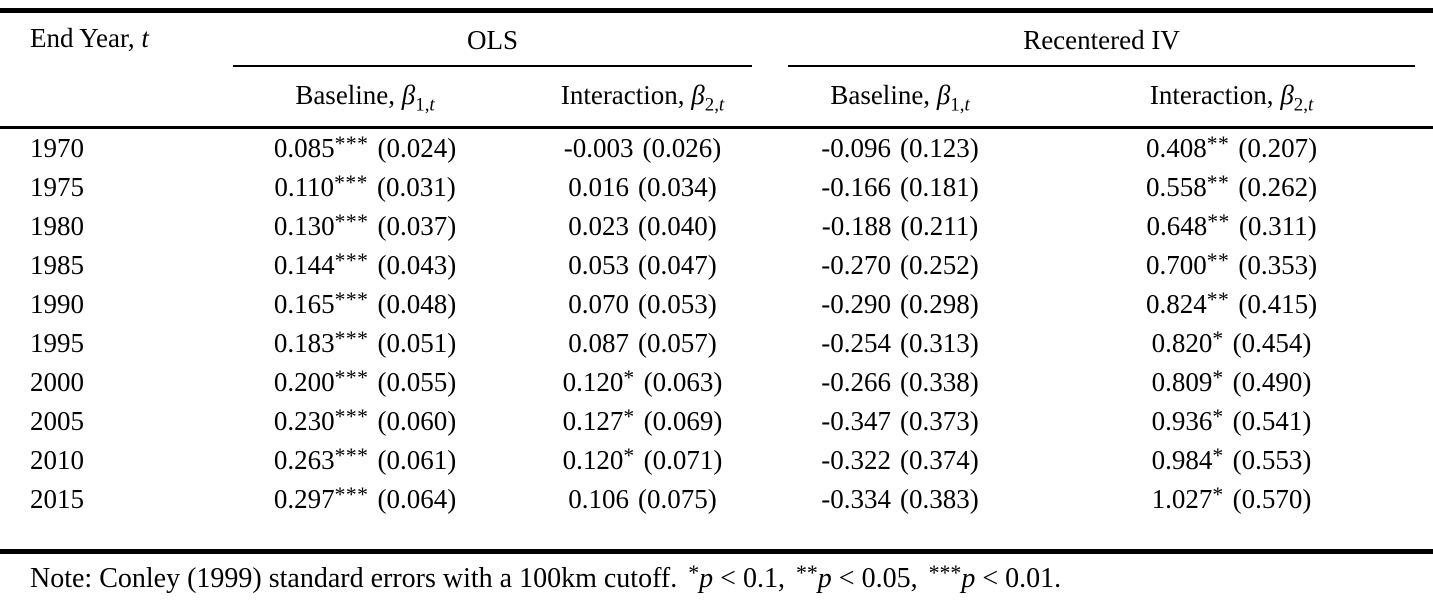  Describe the element at coordinates (856, 226) in the screenshot. I see `estimate: -0.188` at that location.